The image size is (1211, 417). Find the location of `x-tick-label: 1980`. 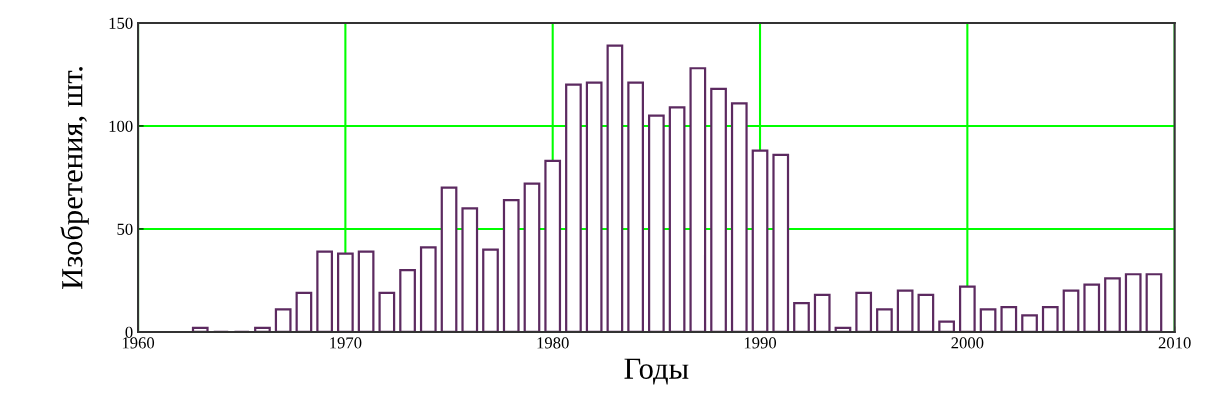

x-tick-label: 1980 is located at coordinates (553, 343).